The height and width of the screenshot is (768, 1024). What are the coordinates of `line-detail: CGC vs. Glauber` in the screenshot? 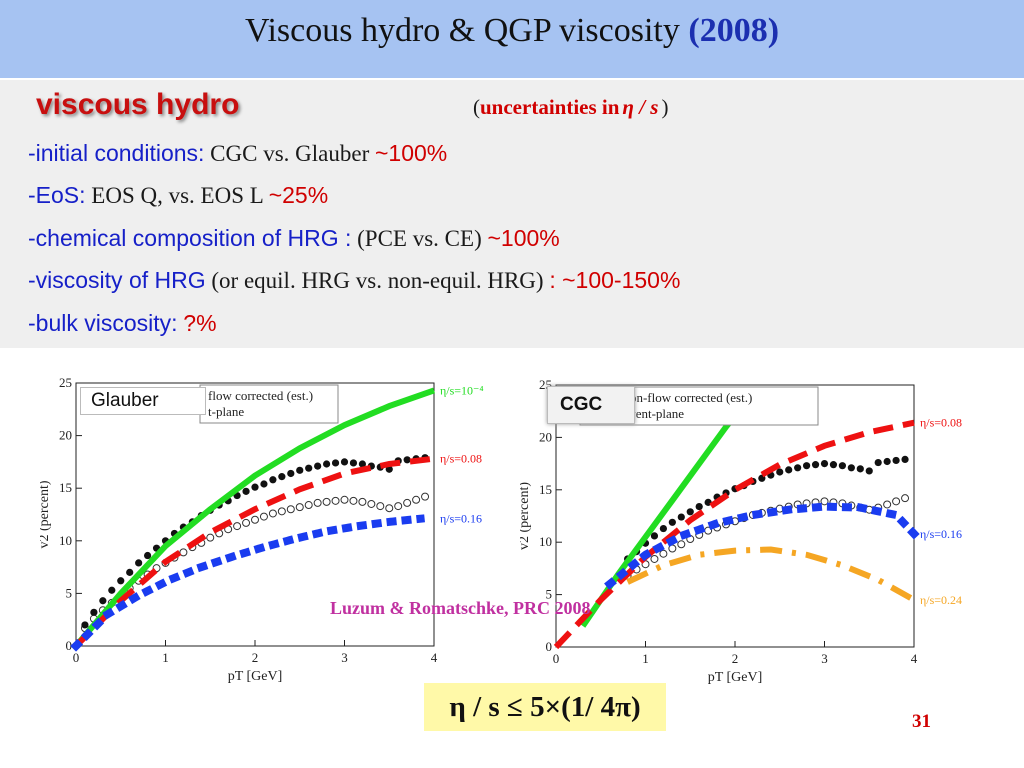 It's located at (289, 153).